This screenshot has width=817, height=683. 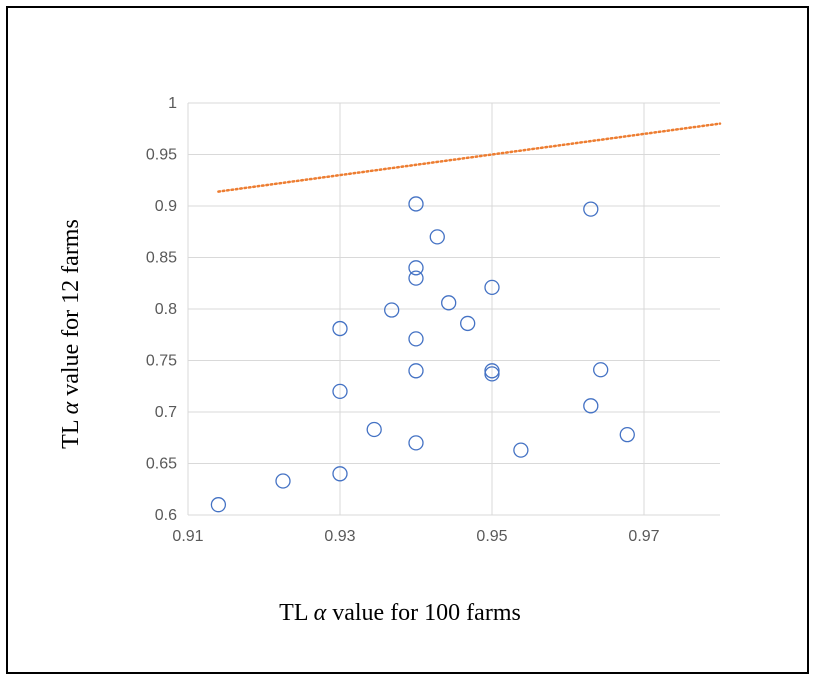 I want to click on x-tick-label: 0.91, so click(x=187, y=536).